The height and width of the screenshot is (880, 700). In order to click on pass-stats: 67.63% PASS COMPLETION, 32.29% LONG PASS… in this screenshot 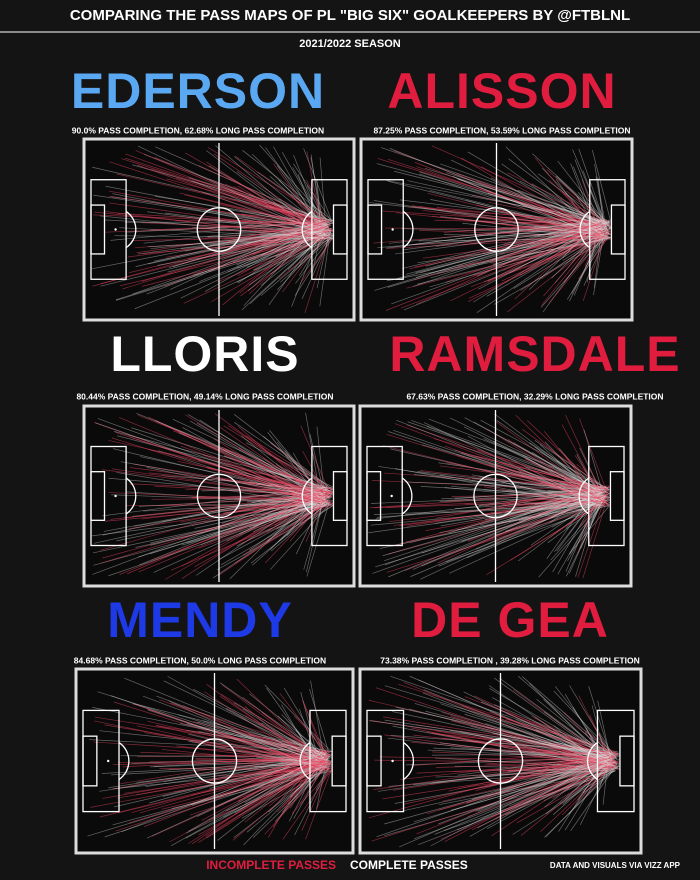, I will do `click(534, 396)`.